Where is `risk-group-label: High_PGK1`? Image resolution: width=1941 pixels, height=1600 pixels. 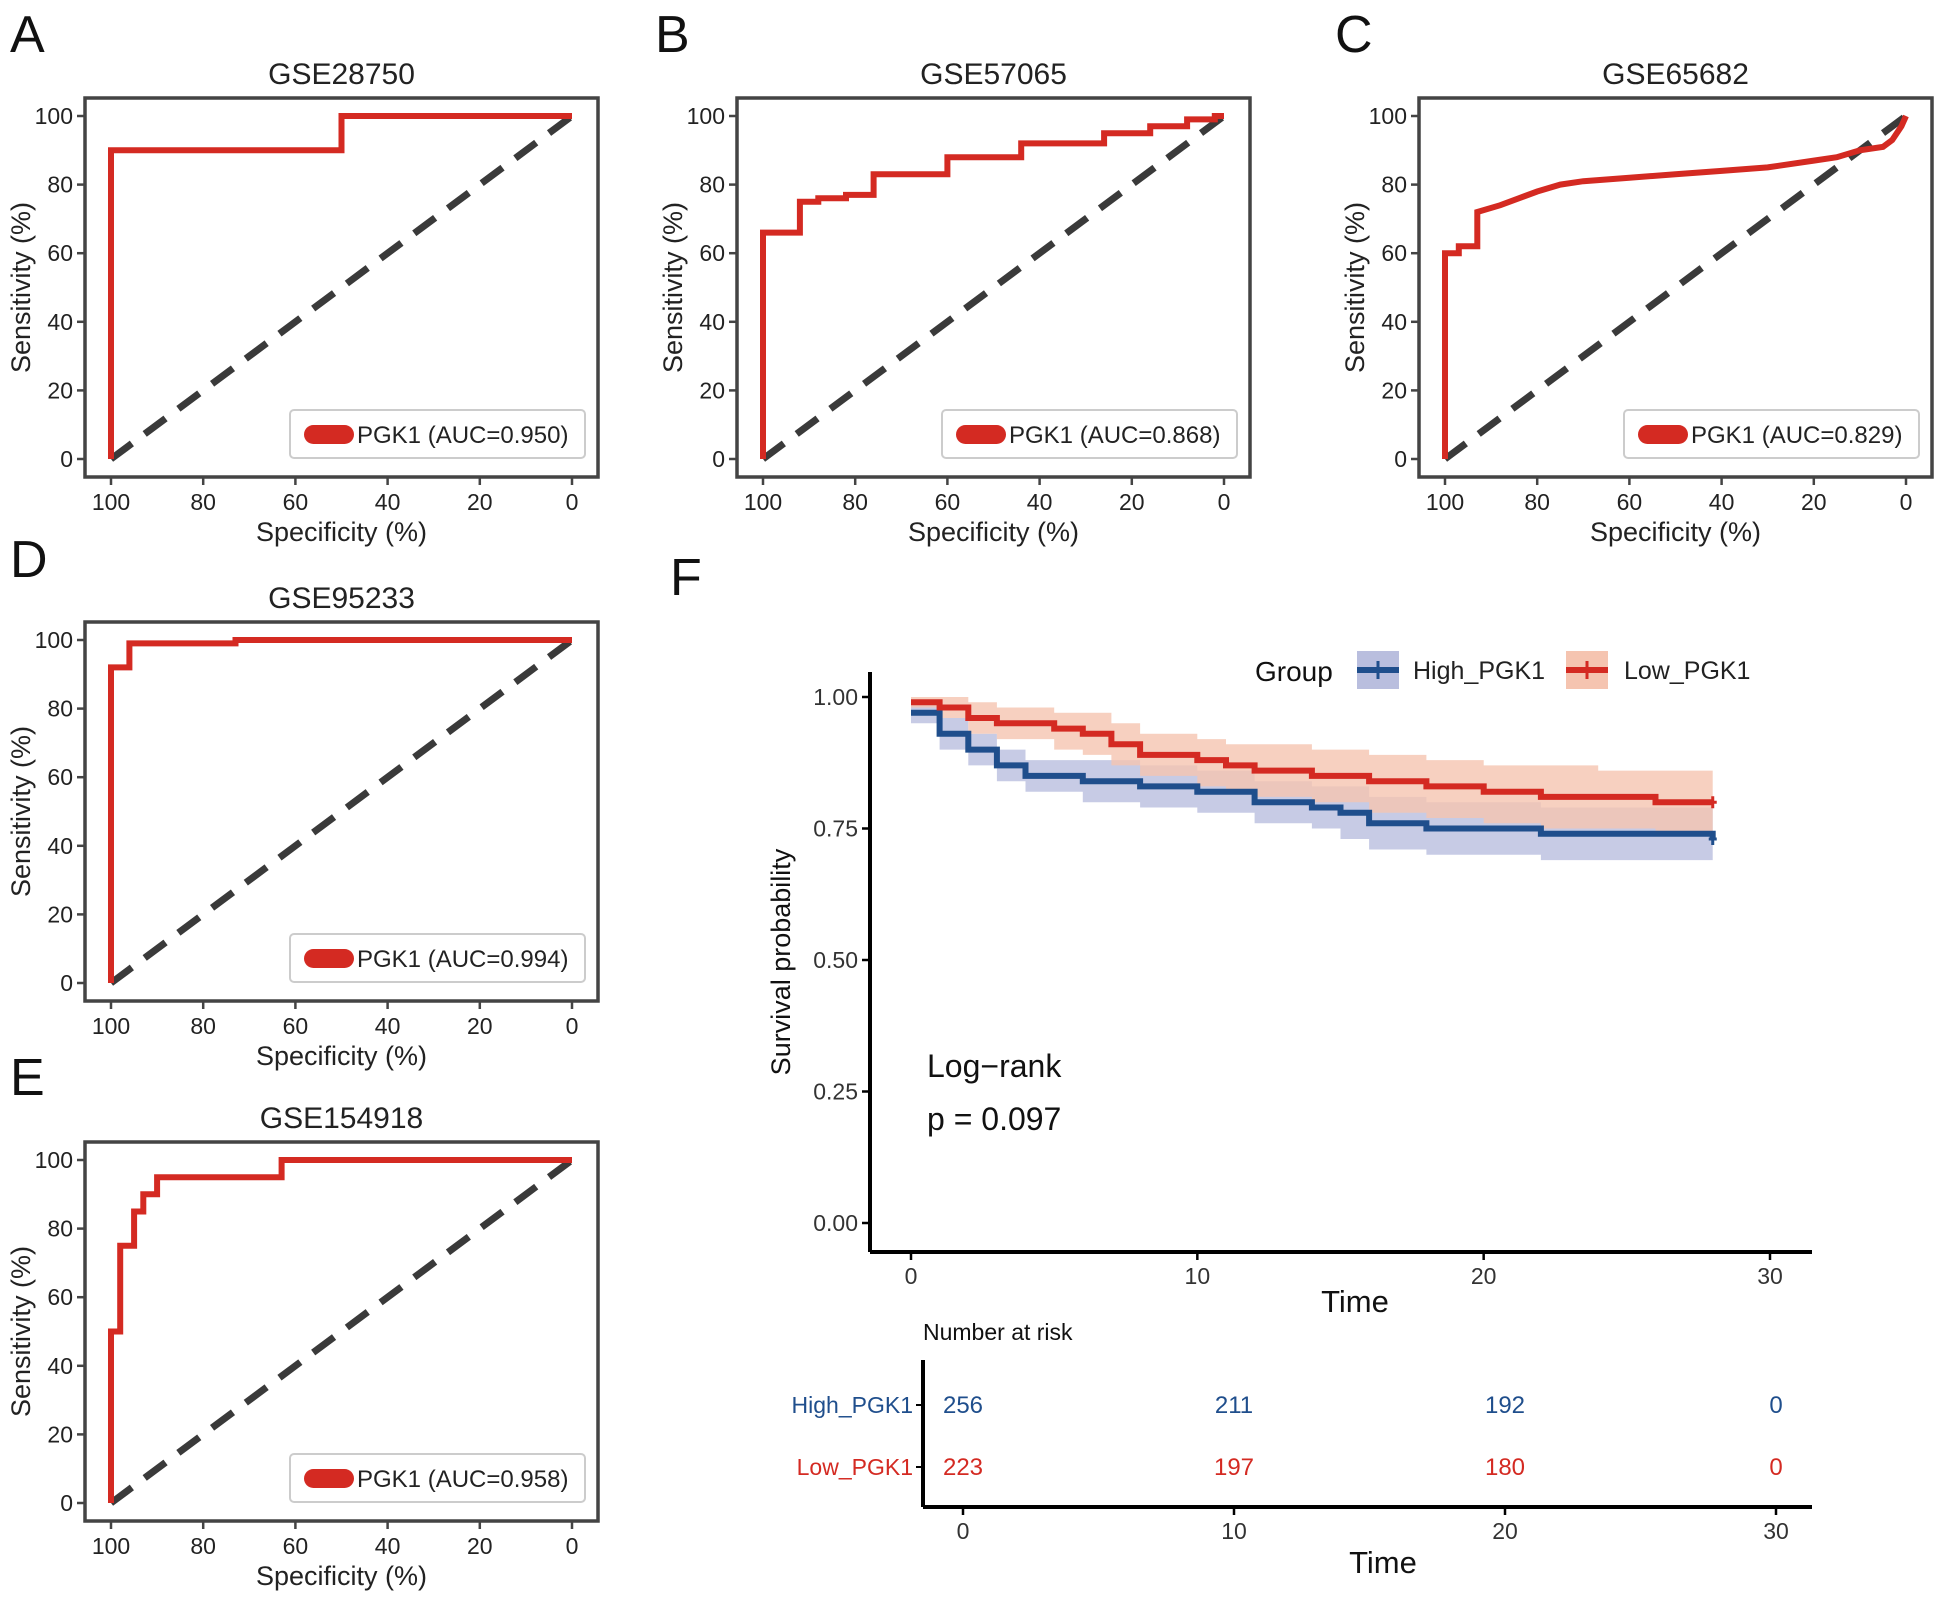 risk-group-label: High_PGK1 is located at coordinates (852, 1405).